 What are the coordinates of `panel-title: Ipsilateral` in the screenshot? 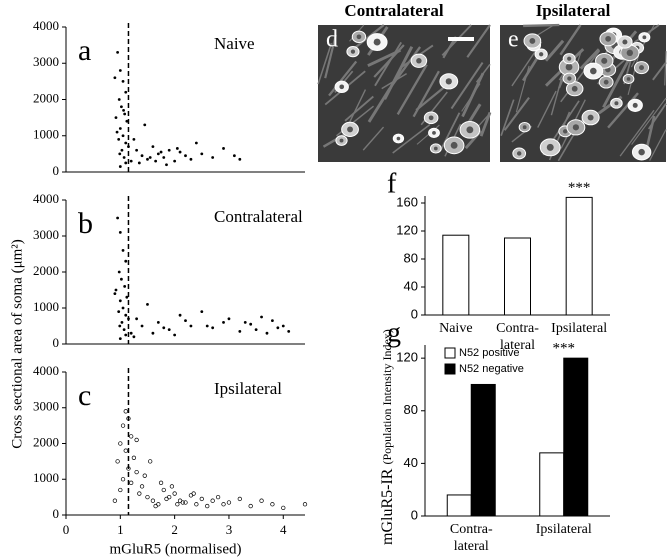 It's located at (248, 388).